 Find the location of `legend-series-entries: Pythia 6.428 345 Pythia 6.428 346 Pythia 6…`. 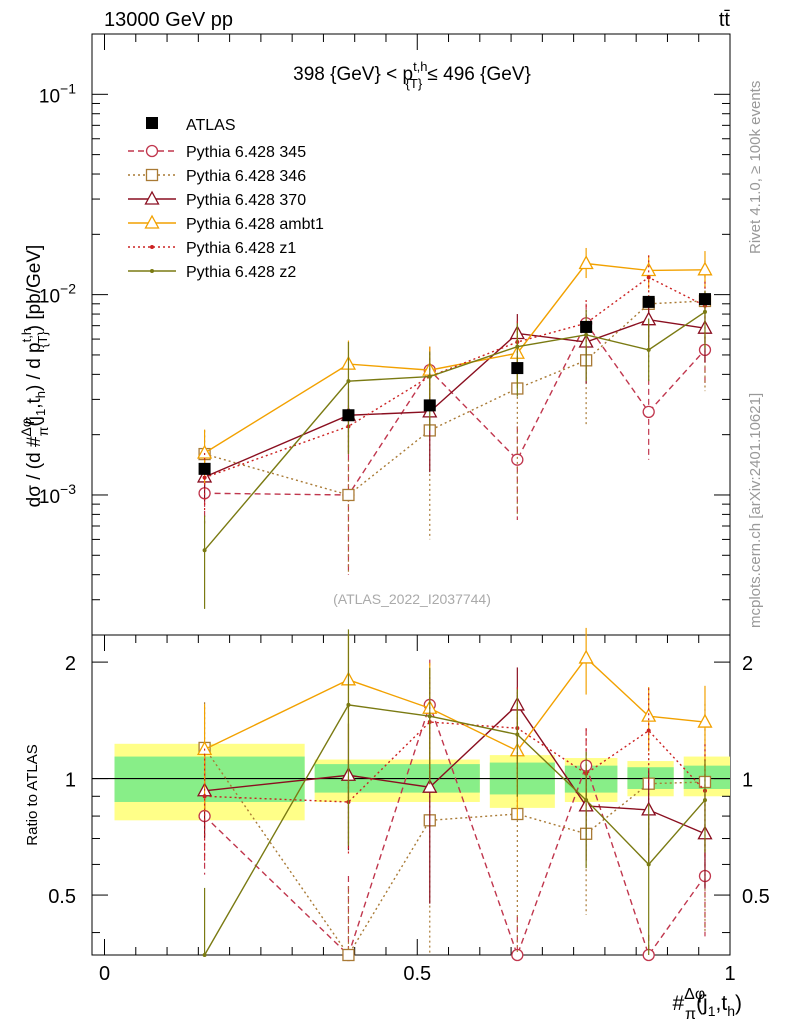

legend-series-entries: Pythia 6.428 345 Pythia 6.428 346 Pythia 6… is located at coordinates (226, 212).